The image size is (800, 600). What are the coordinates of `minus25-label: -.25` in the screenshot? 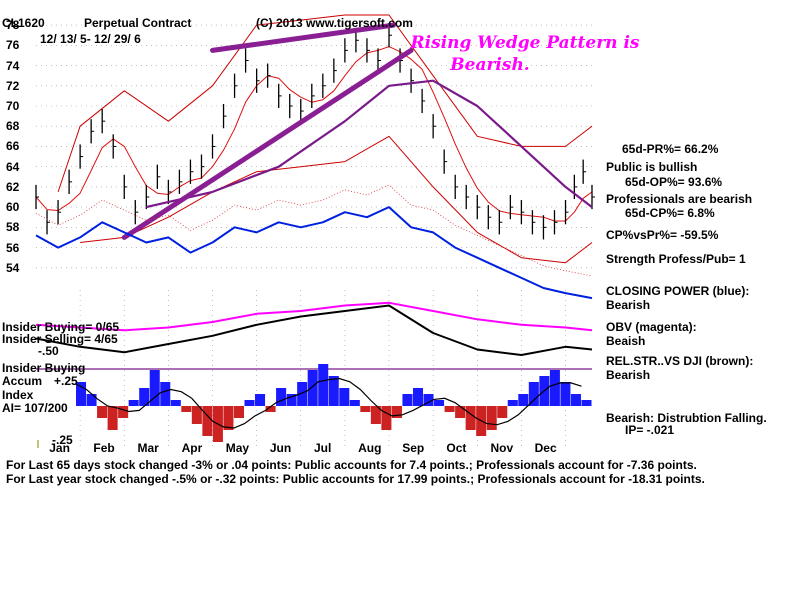 It's located at (62, 440).